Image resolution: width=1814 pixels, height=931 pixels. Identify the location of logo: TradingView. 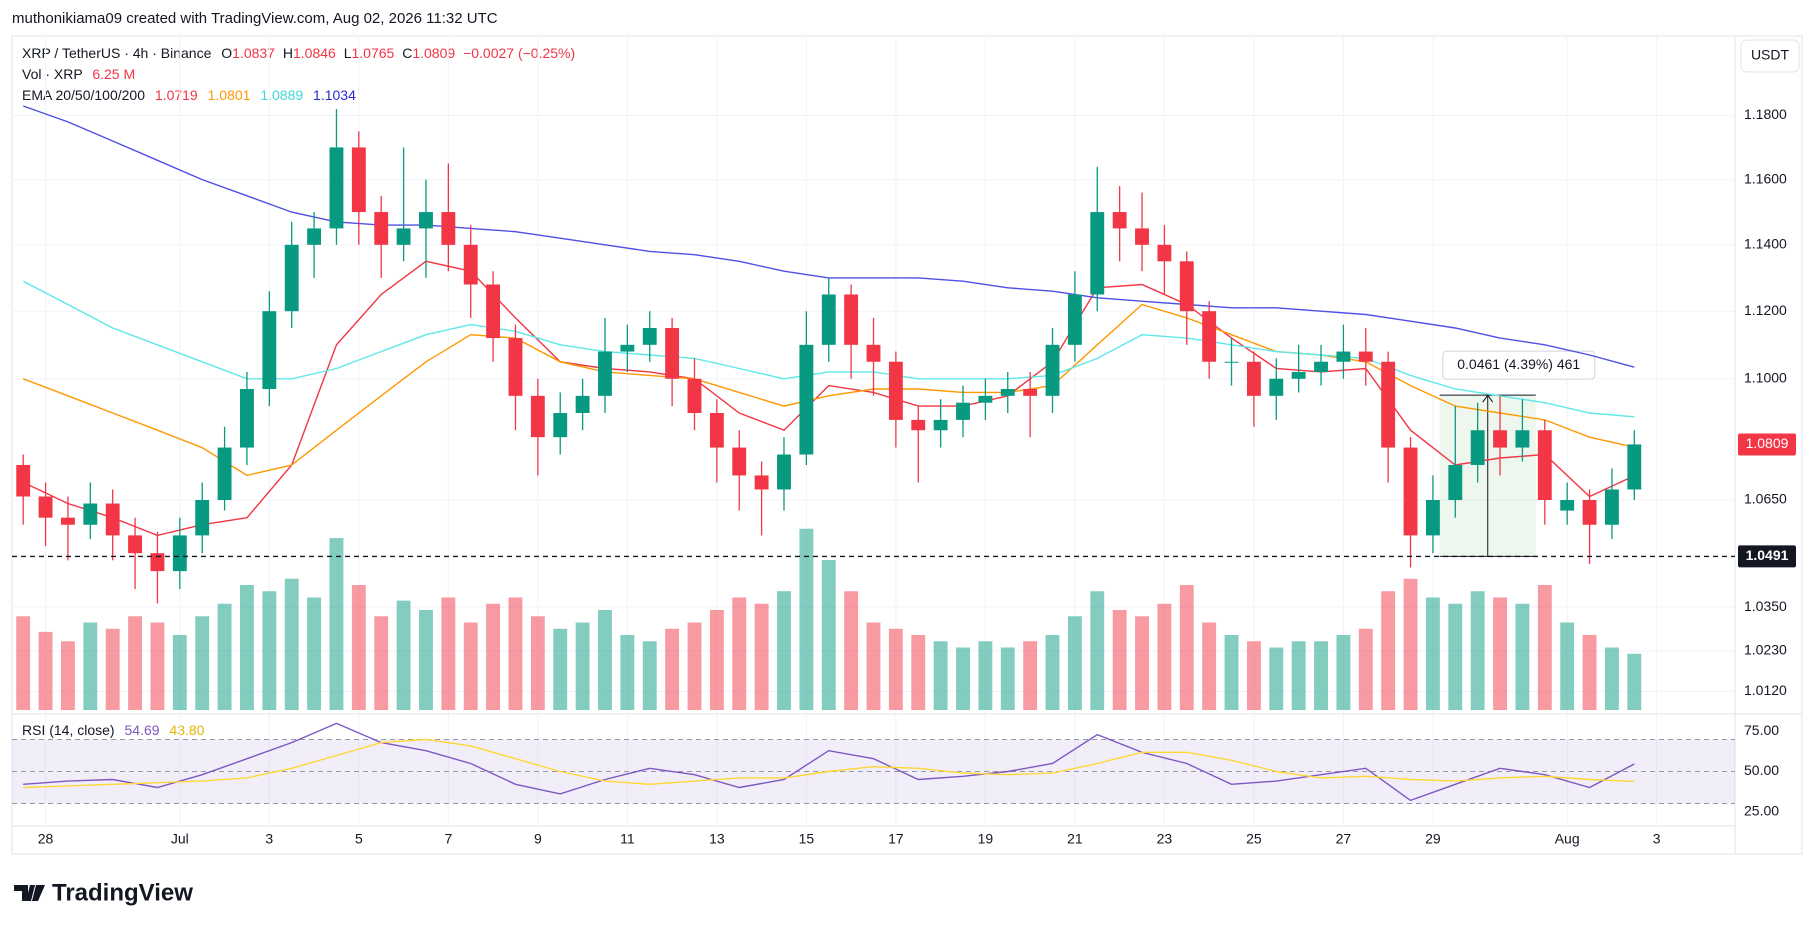
(103, 892).